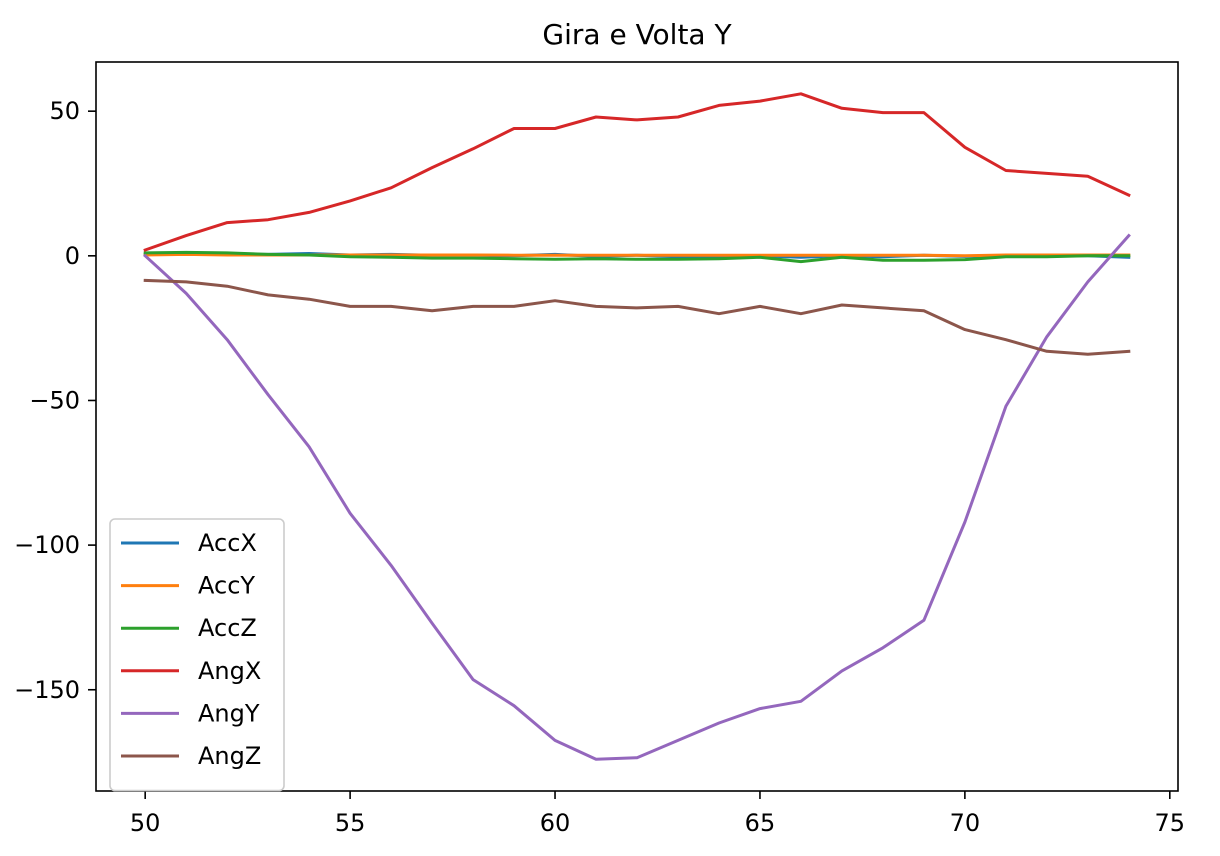 This screenshot has width=1220, height=856. I want to click on legend-label-accz: AccZ, so click(227, 628).